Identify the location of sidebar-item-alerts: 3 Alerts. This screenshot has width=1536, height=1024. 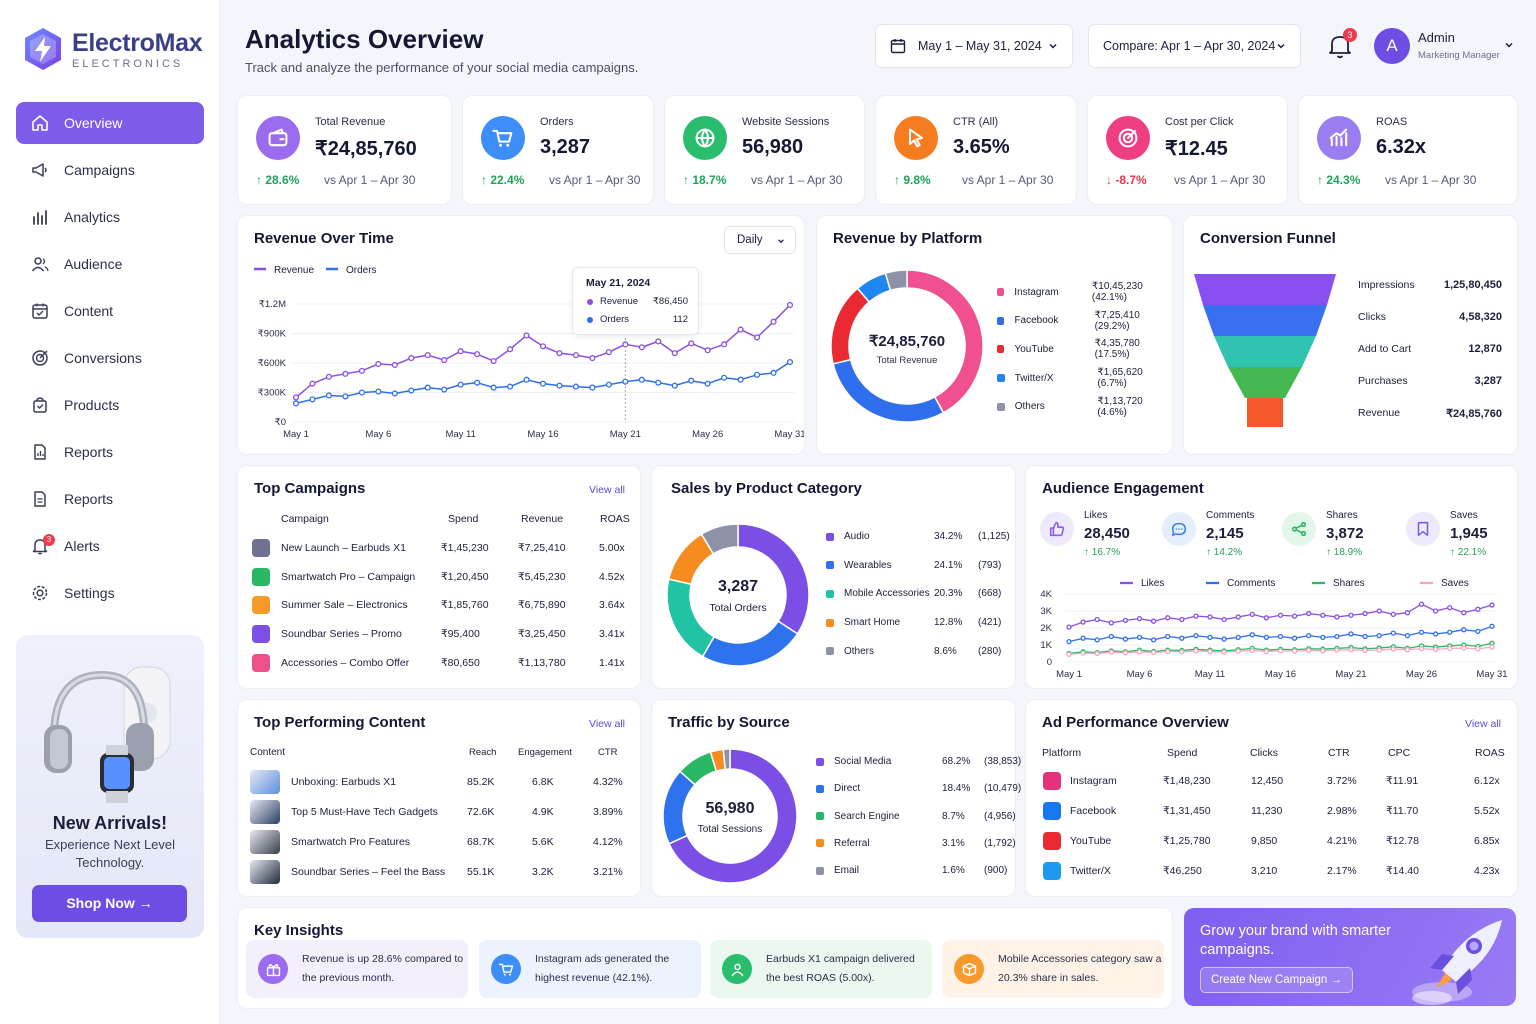
(110, 546).